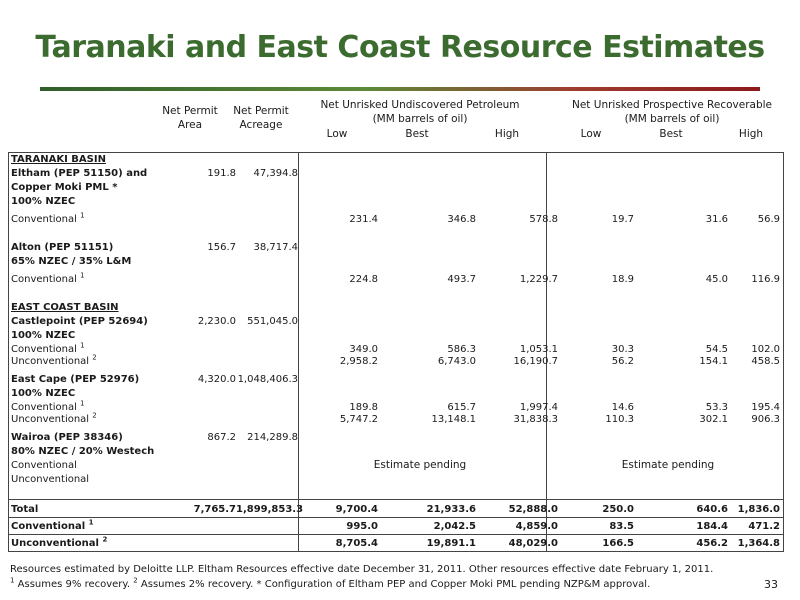 The height and width of the screenshot is (600, 800). What do you see at coordinates (765, 407) in the screenshot?
I see `cell-p-high: 195.4` at bounding box center [765, 407].